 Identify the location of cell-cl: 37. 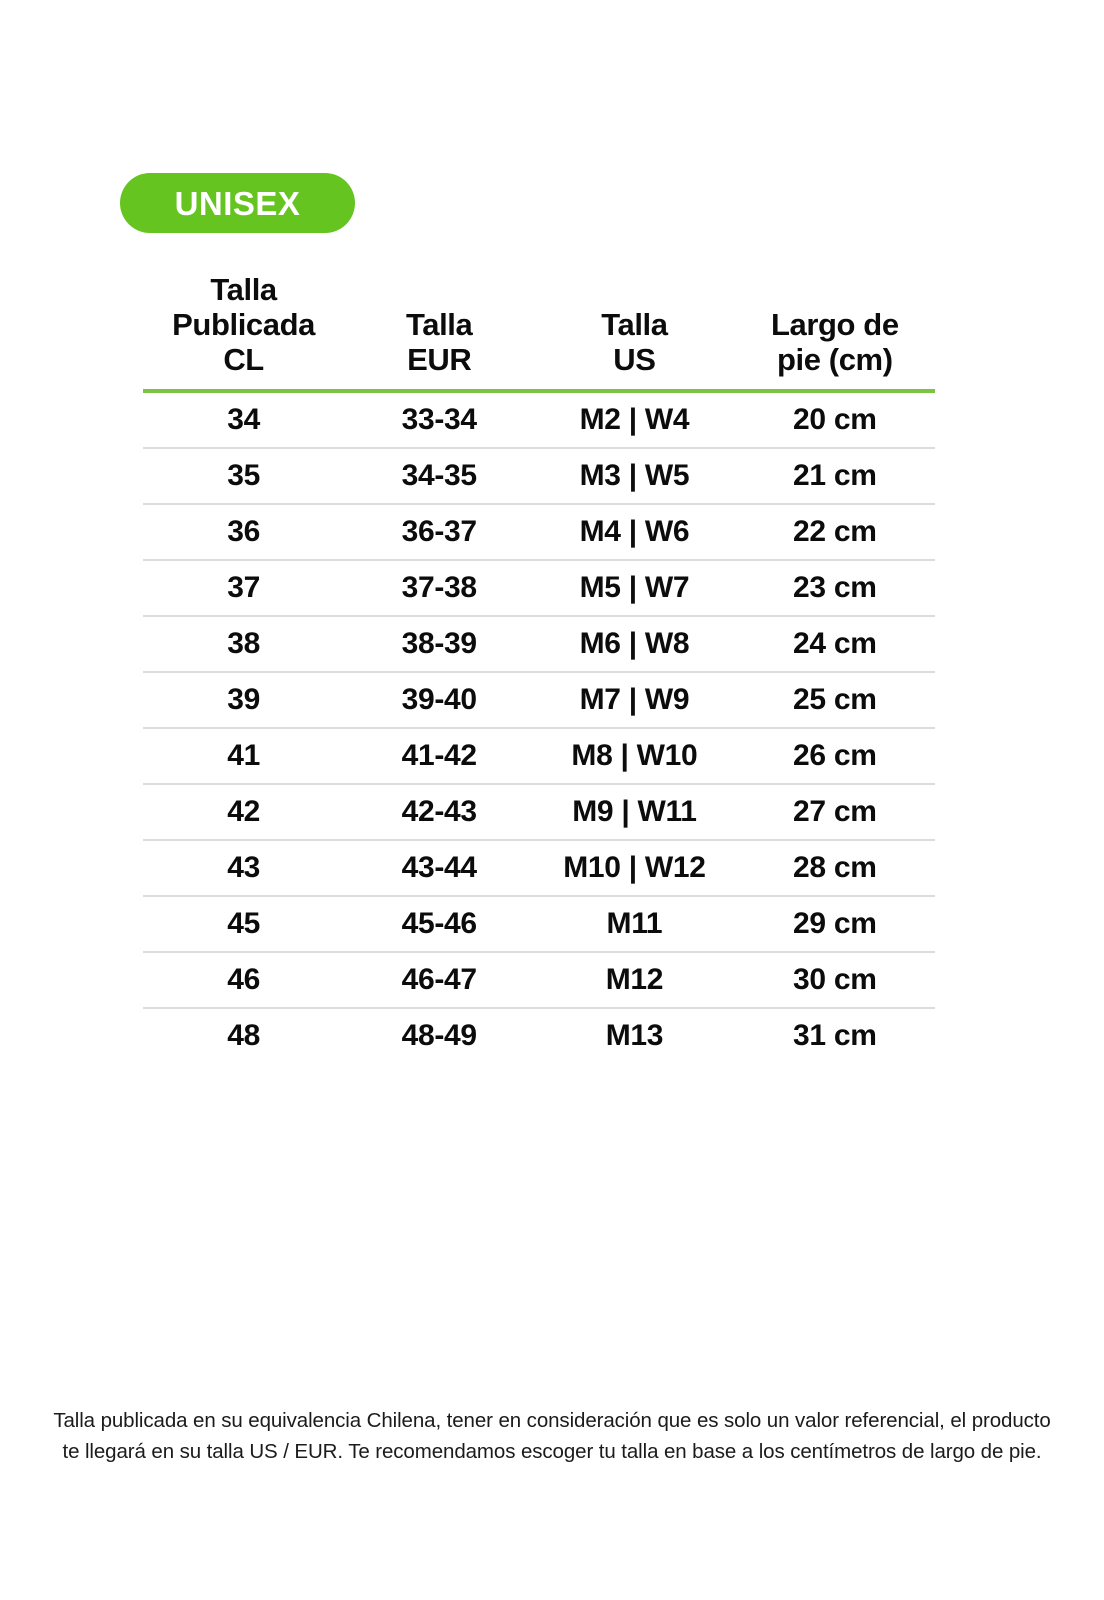
(244, 589).